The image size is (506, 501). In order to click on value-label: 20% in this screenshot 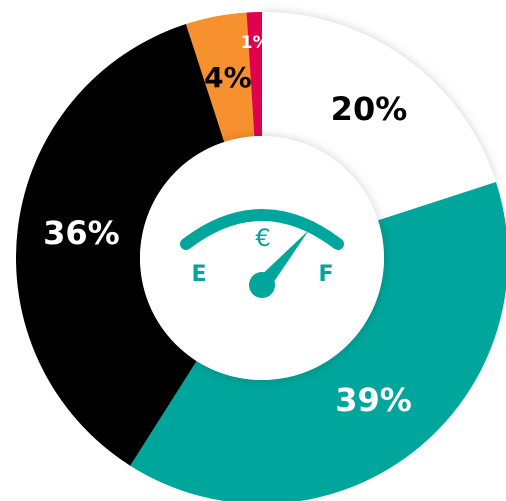, I will do `click(369, 109)`.